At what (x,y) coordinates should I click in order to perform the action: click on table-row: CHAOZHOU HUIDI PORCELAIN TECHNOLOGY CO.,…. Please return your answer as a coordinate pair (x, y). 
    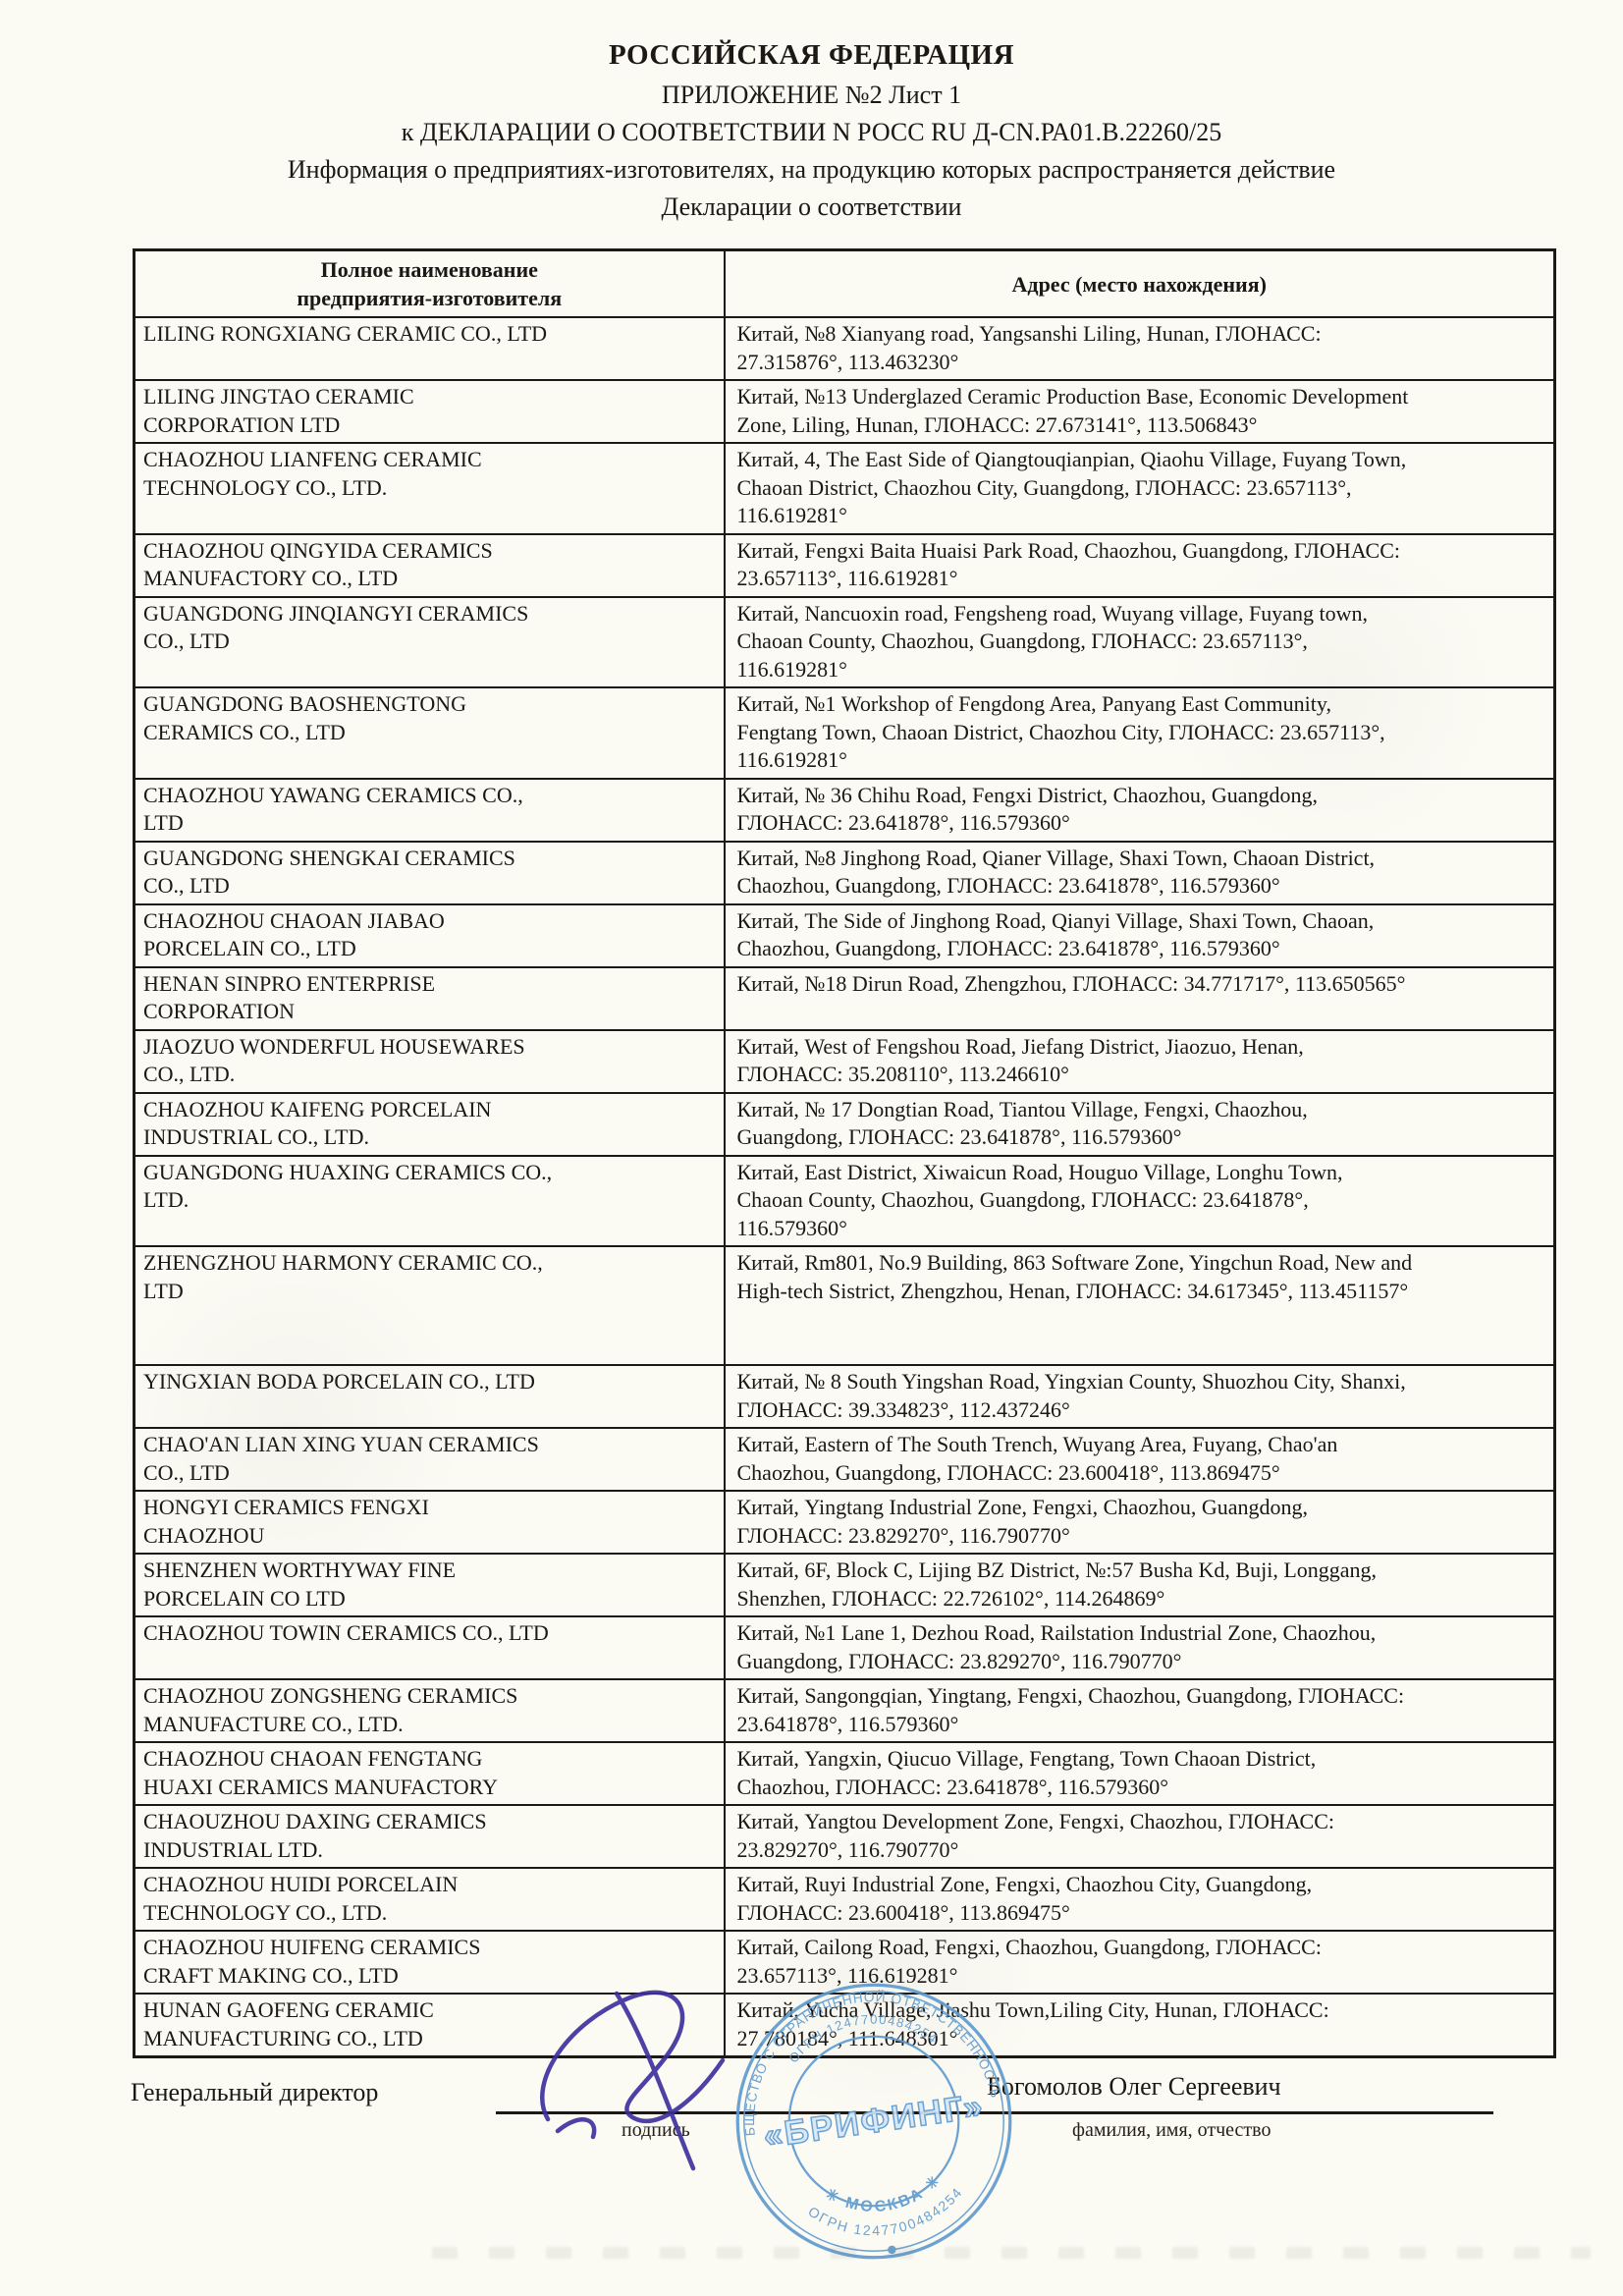
    Looking at the image, I should click on (844, 1899).